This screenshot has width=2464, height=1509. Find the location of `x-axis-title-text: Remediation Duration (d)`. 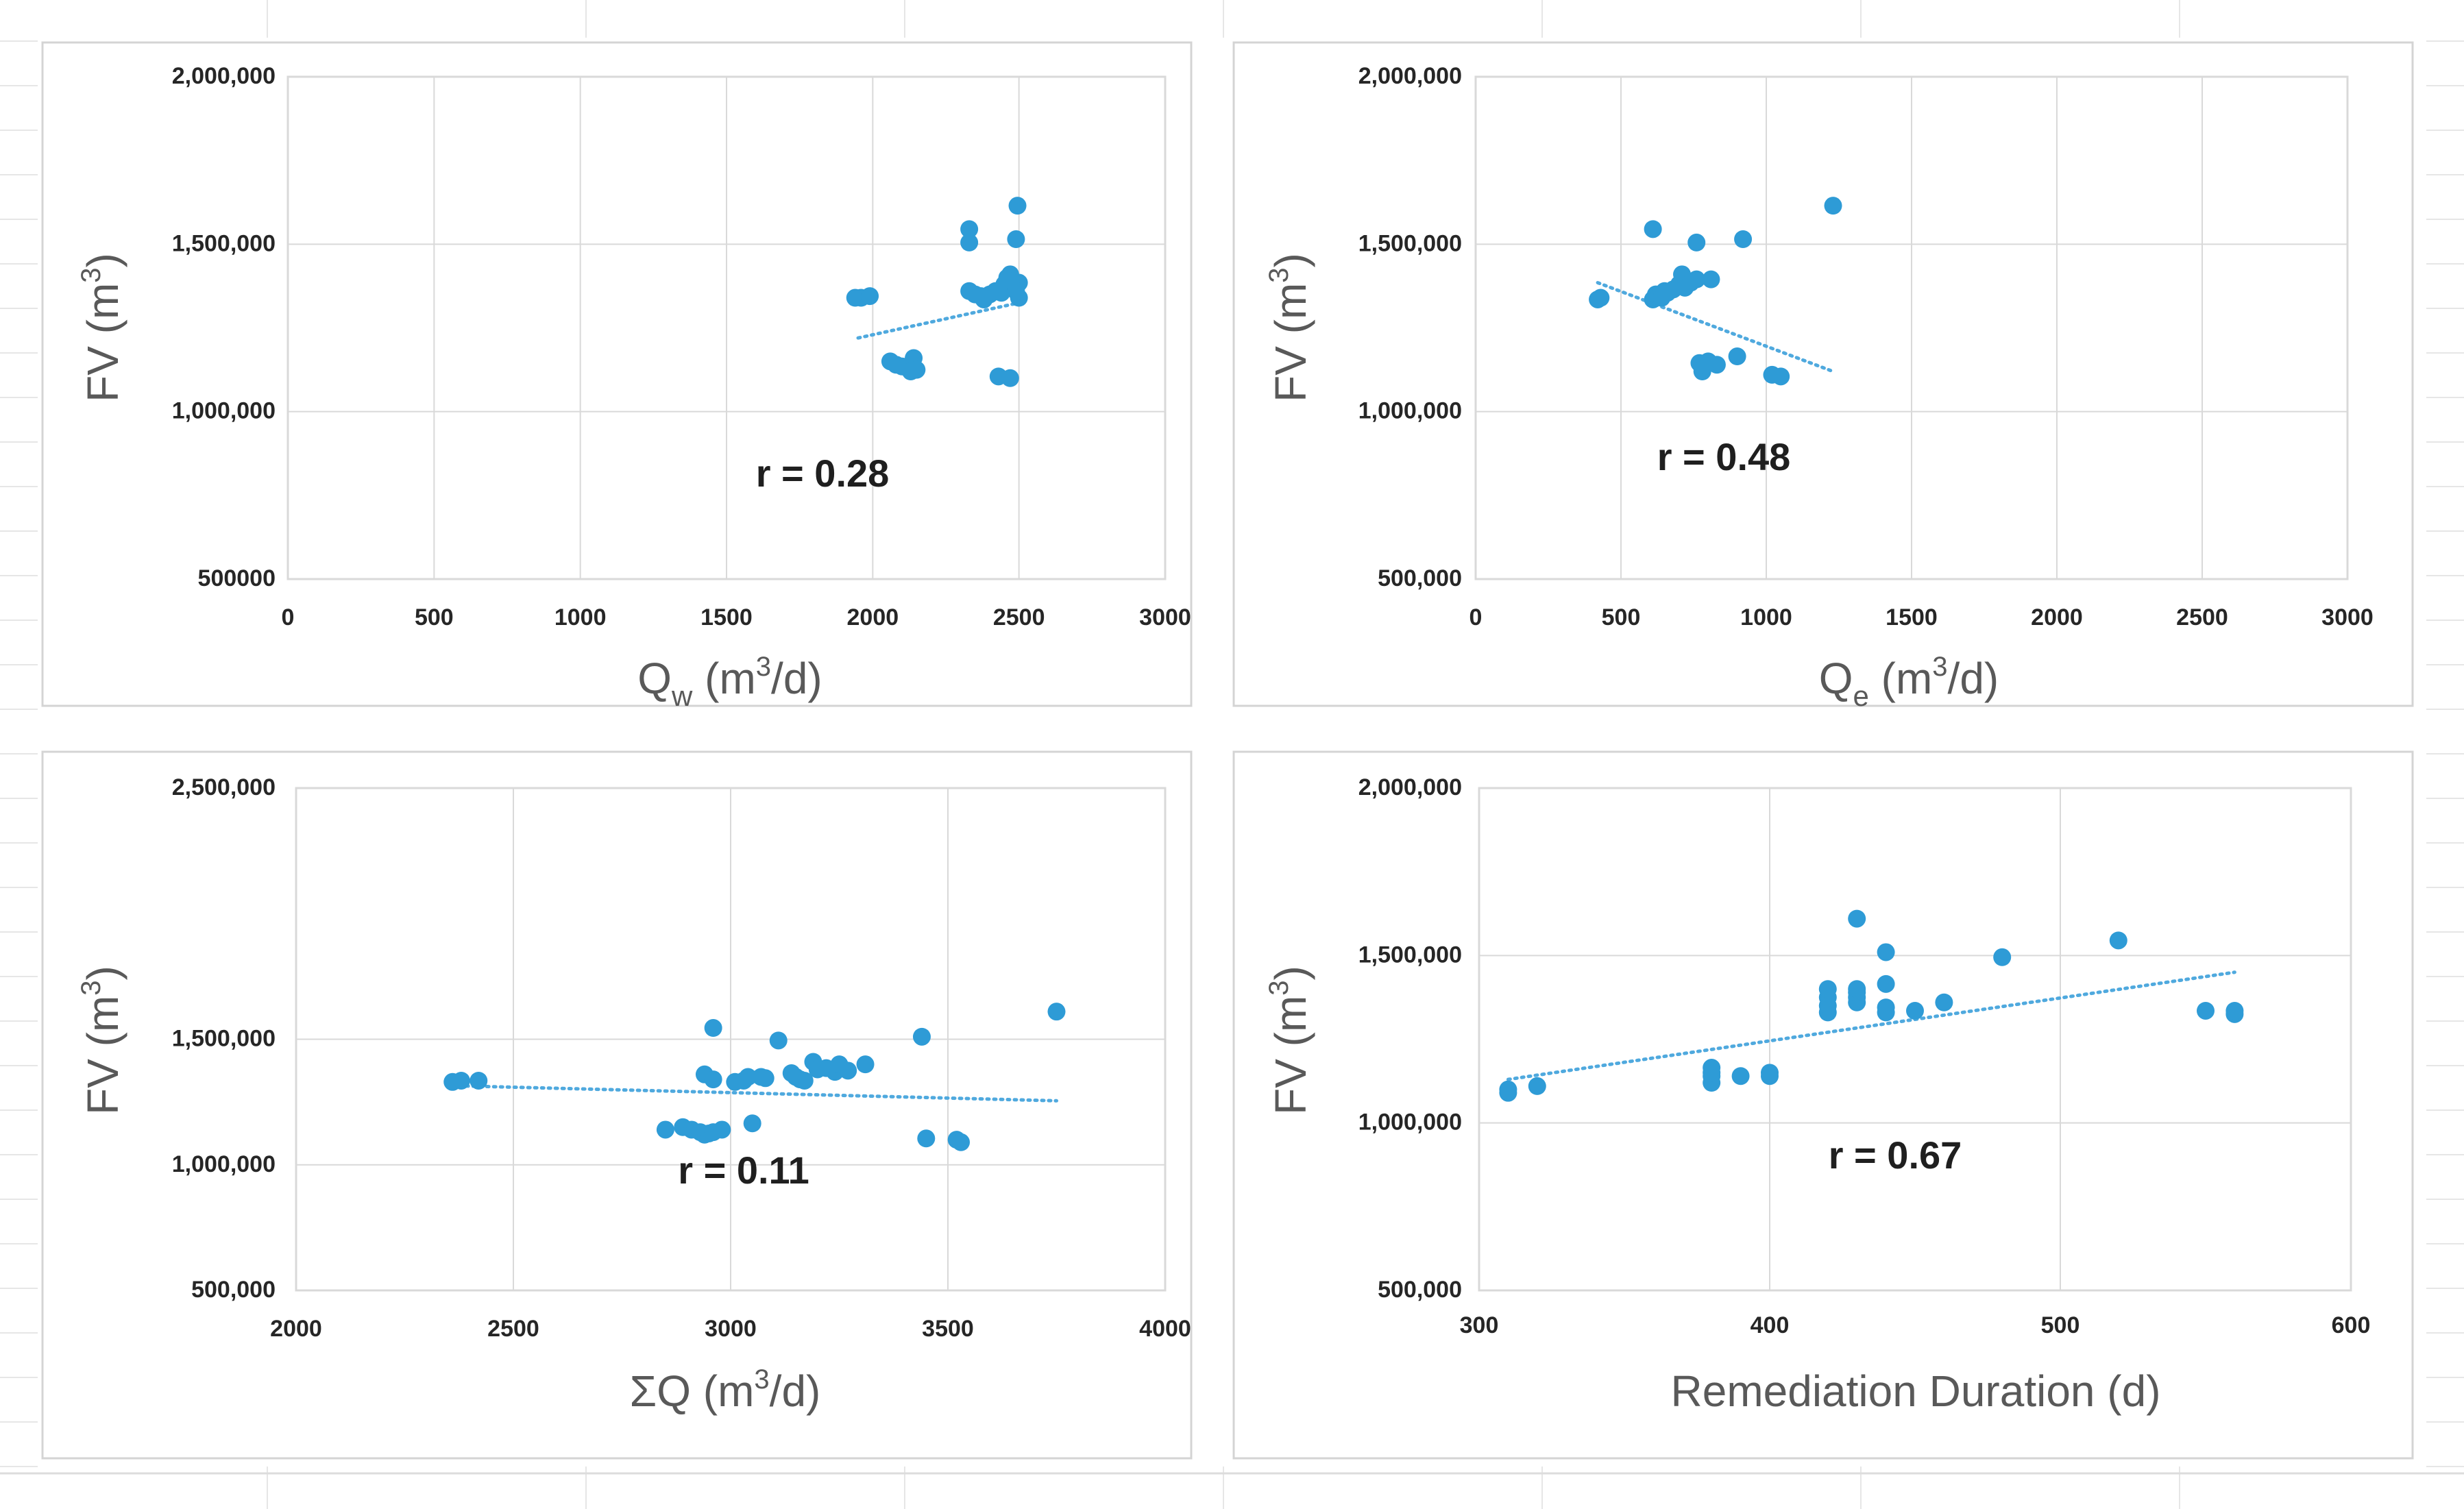

x-axis-title-text: Remediation Duration (d) is located at coordinates (1916, 1391).